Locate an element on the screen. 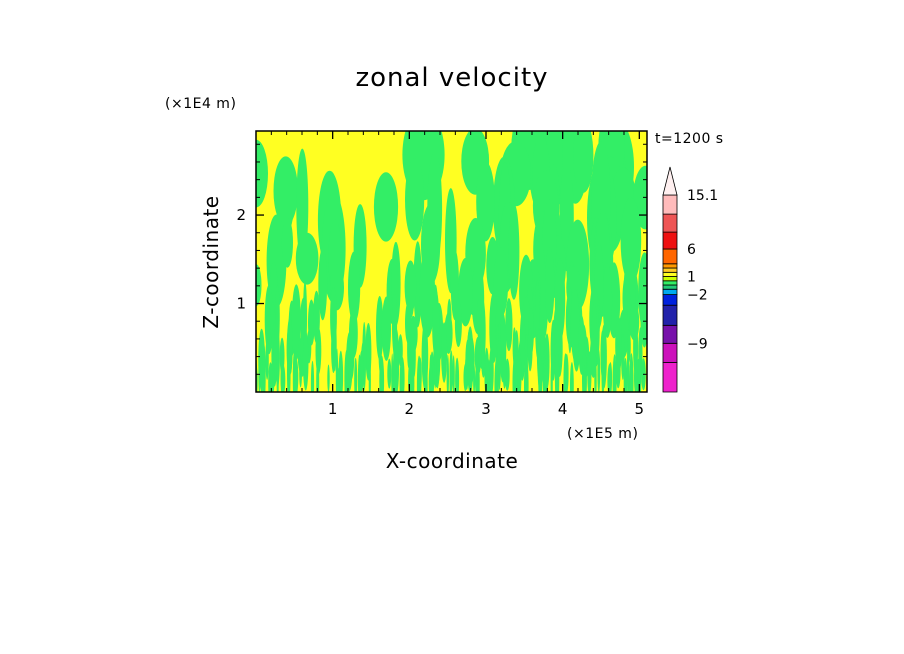 The height and width of the screenshot is (654, 904). x-tick-label-0: 1 is located at coordinates (333, 409).